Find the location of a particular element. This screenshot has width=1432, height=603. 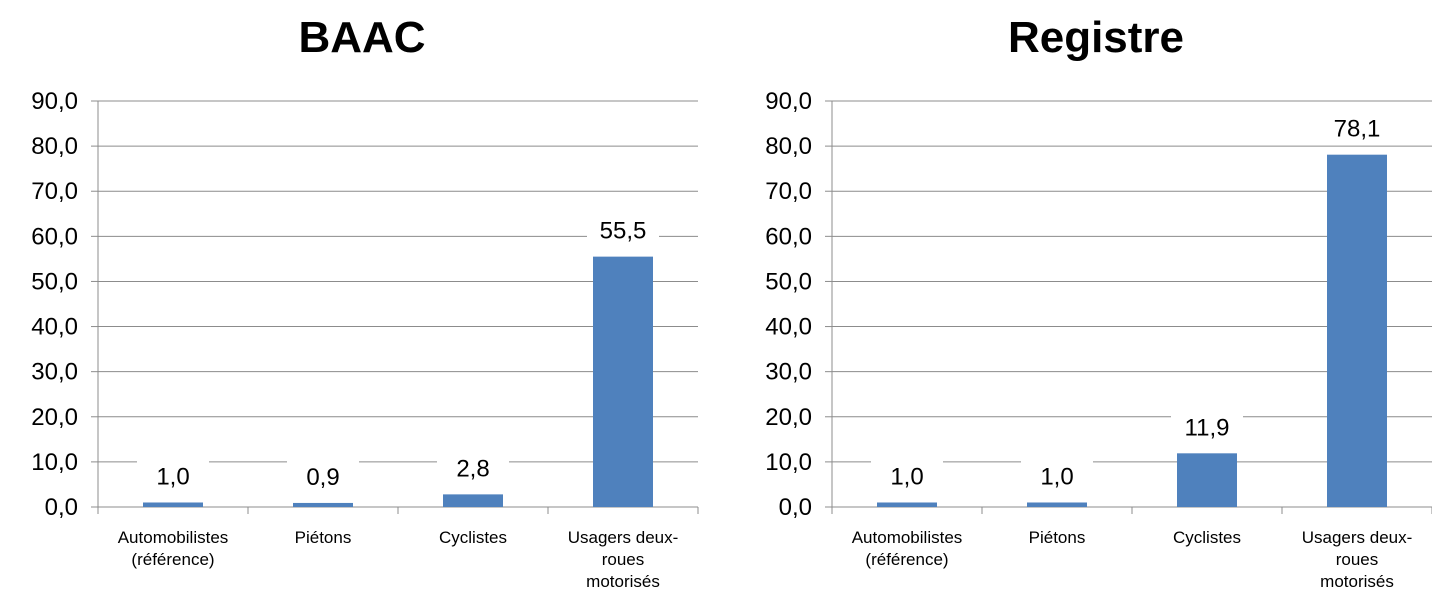

data-label: 2,8 is located at coordinates (472, 468).